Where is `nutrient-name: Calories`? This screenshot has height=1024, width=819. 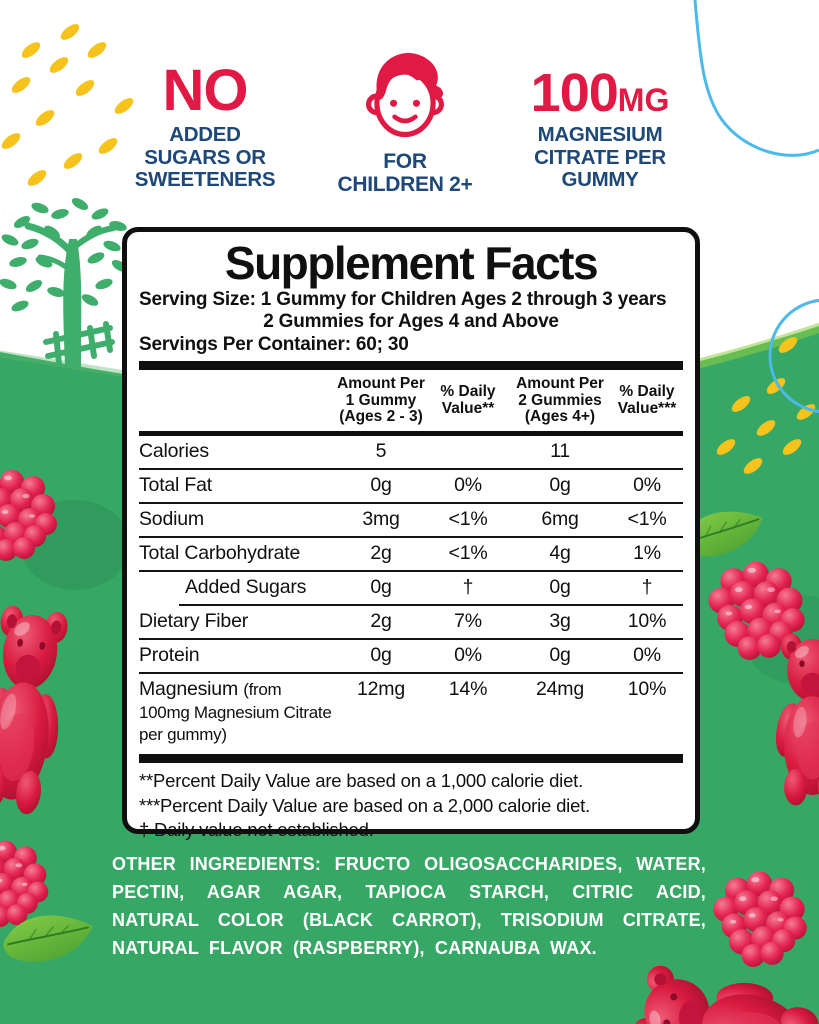 nutrient-name: Calories is located at coordinates (174, 451).